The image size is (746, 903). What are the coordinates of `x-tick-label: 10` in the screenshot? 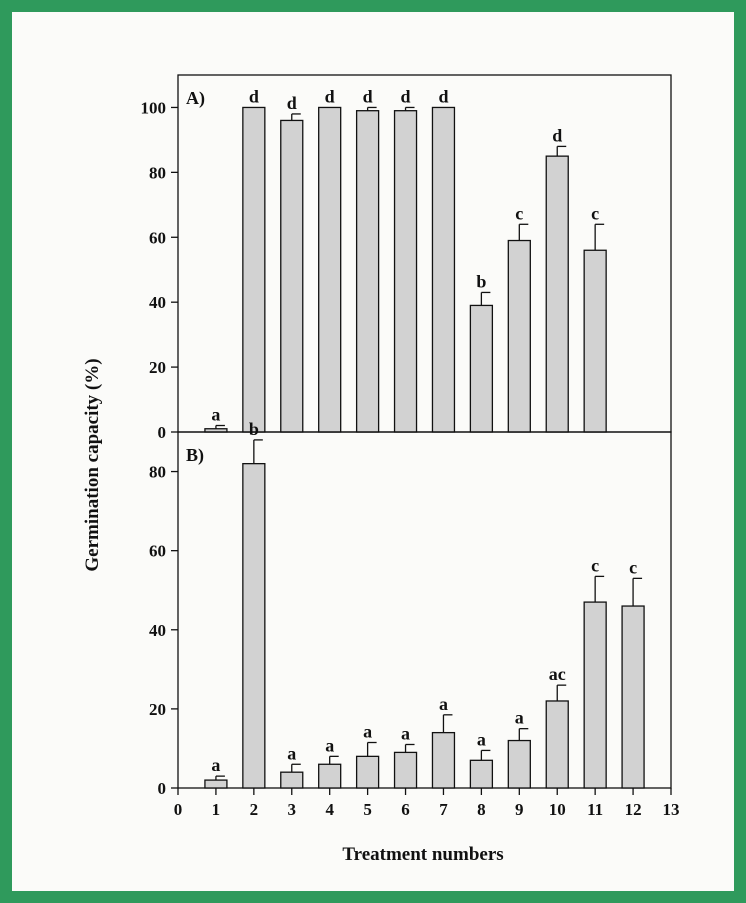 It's located at (557, 809).